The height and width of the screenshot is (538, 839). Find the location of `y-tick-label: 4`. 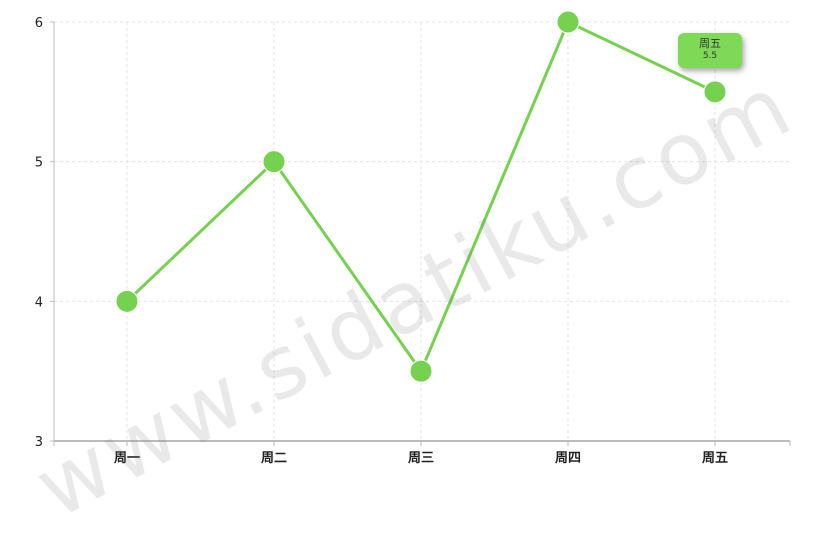

y-tick-label: 4 is located at coordinates (39, 302).